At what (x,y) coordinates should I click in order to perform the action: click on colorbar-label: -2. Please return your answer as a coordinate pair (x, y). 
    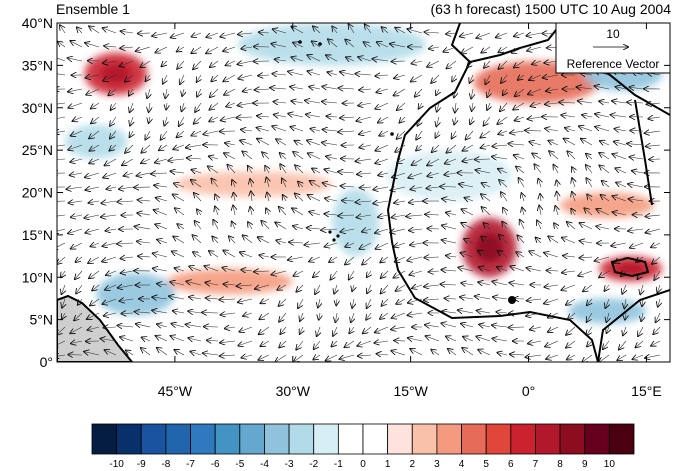
    Looking at the image, I should click on (313, 464).